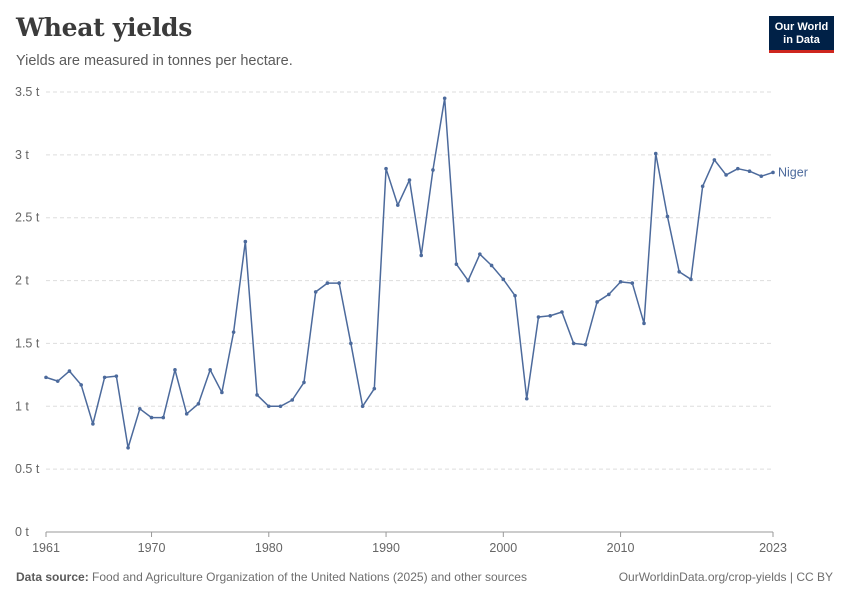 This screenshot has width=850, height=600. What do you see at coordinates (22, 532) in the screenshot?
I see `y-tick-label: 0 t` at bounding box center [22, 532].